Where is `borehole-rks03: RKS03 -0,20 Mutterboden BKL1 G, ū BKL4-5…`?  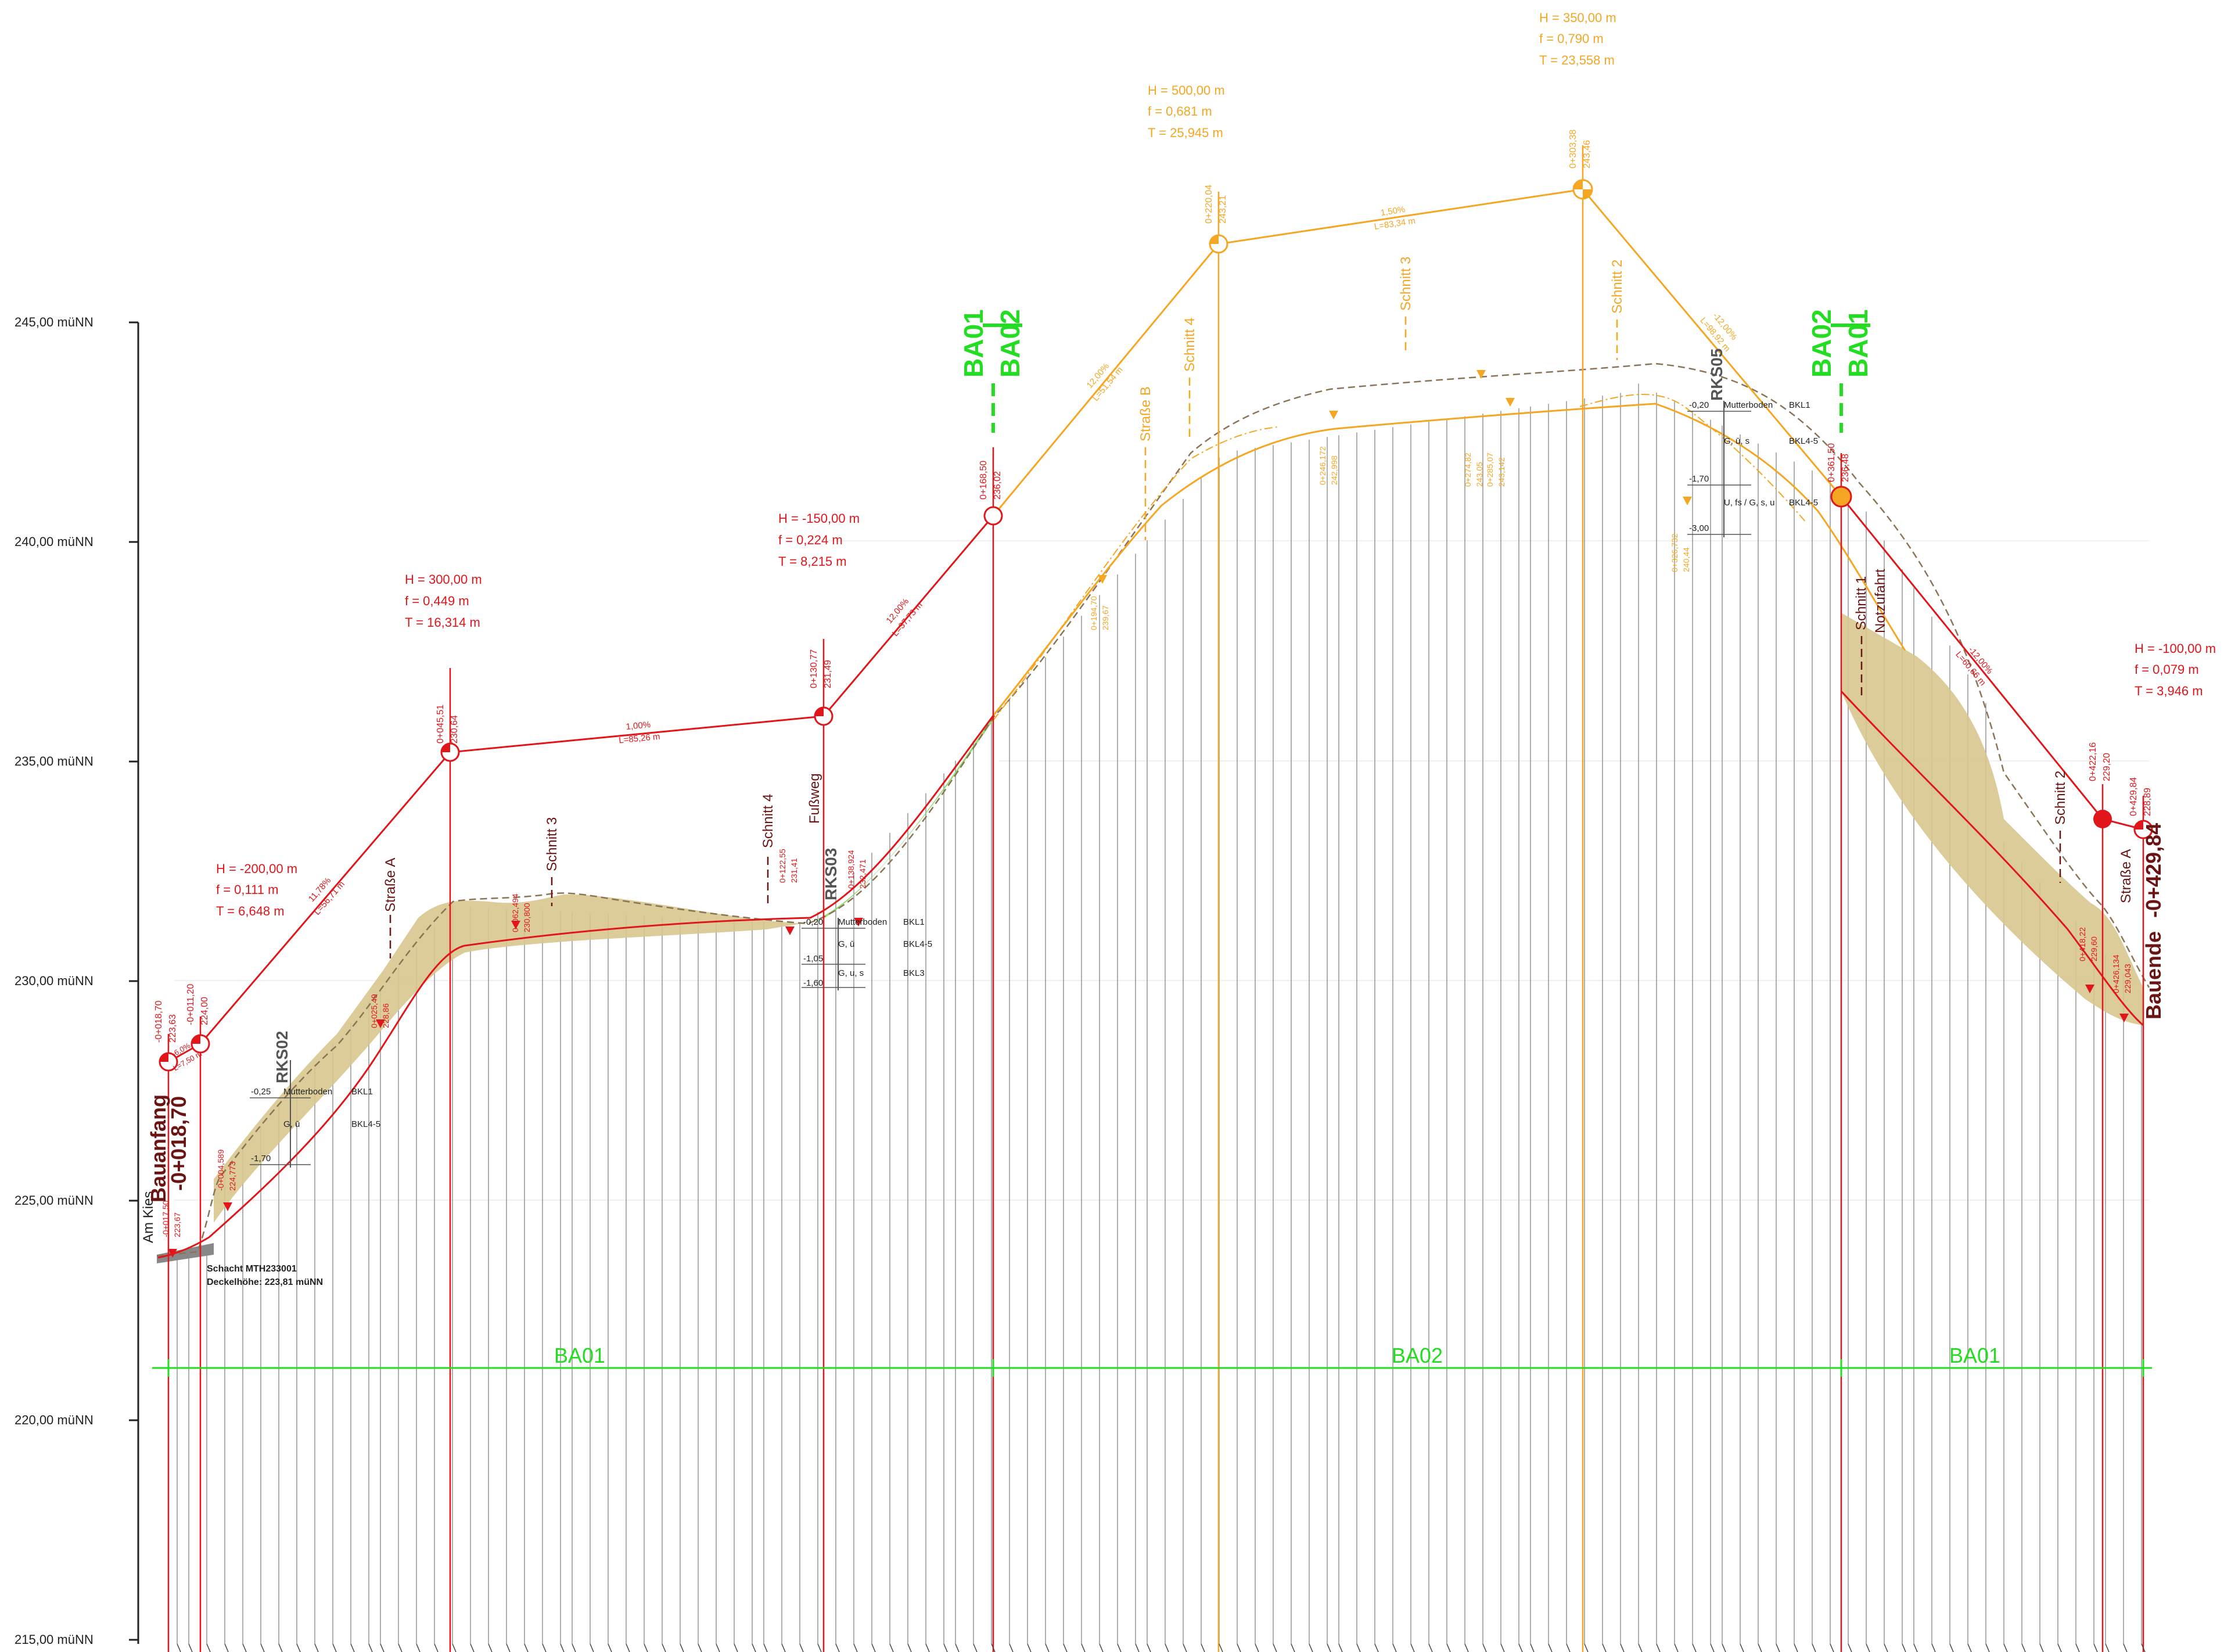
borehole-rks03: RKS03 -0,20 Mutterboden BKL1 G, ū BKL4-5… is located at coordinates (867, 919).